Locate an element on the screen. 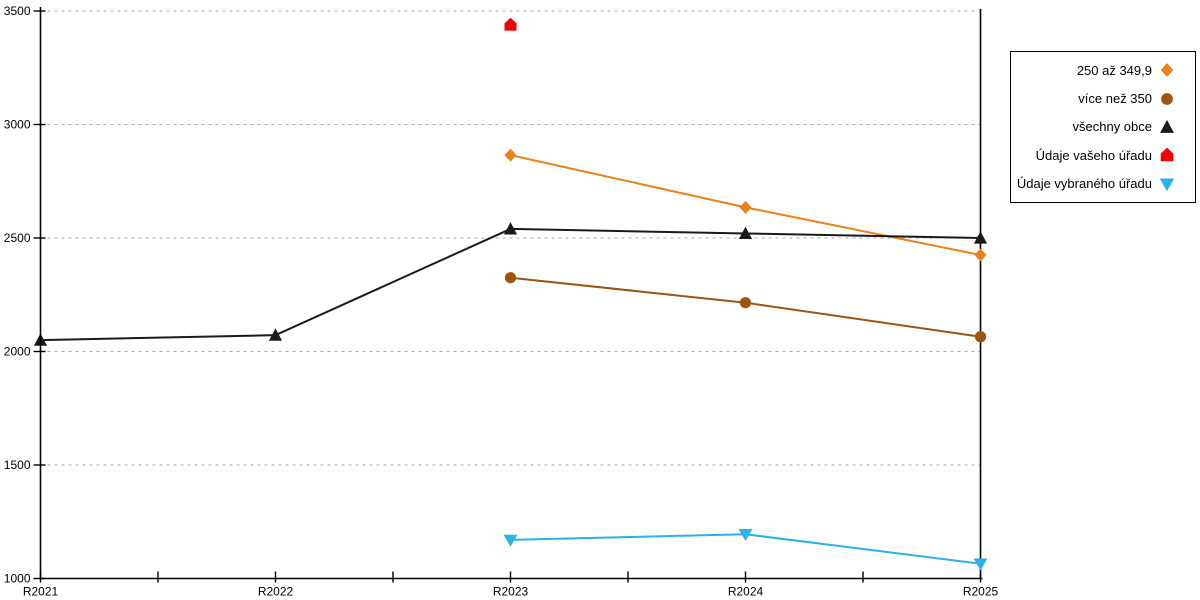  diamond-marker-icon is located at coordinates (1167, 70).